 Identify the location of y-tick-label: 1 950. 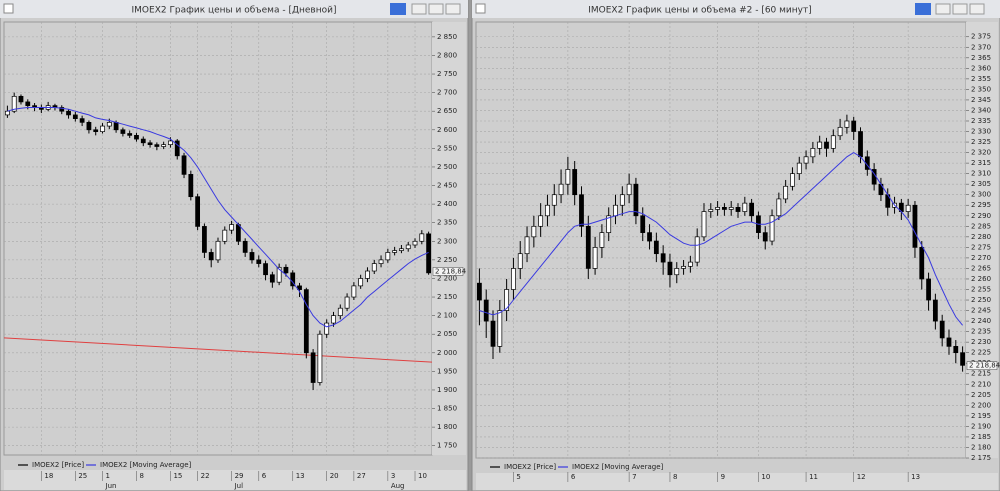
(447, 371).